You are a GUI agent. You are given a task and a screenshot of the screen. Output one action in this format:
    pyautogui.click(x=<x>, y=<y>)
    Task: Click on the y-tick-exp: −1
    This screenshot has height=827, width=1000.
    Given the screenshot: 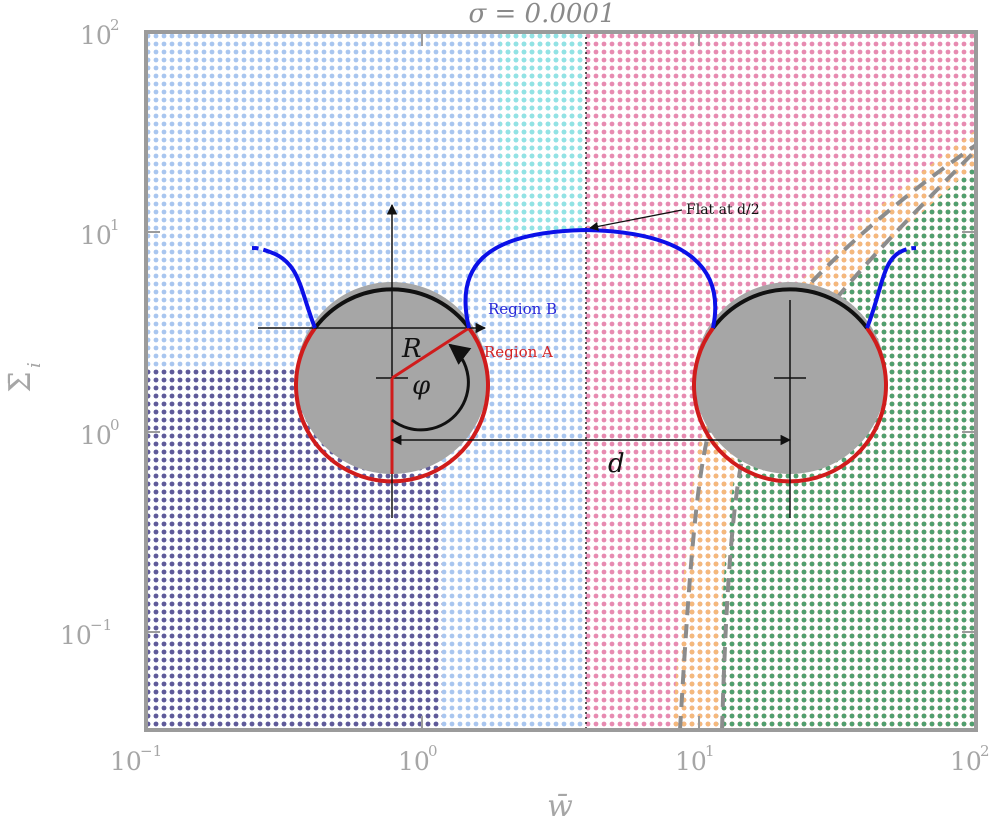 What is the action you would take?
    pyautogui.click(x=101, y=625)
    